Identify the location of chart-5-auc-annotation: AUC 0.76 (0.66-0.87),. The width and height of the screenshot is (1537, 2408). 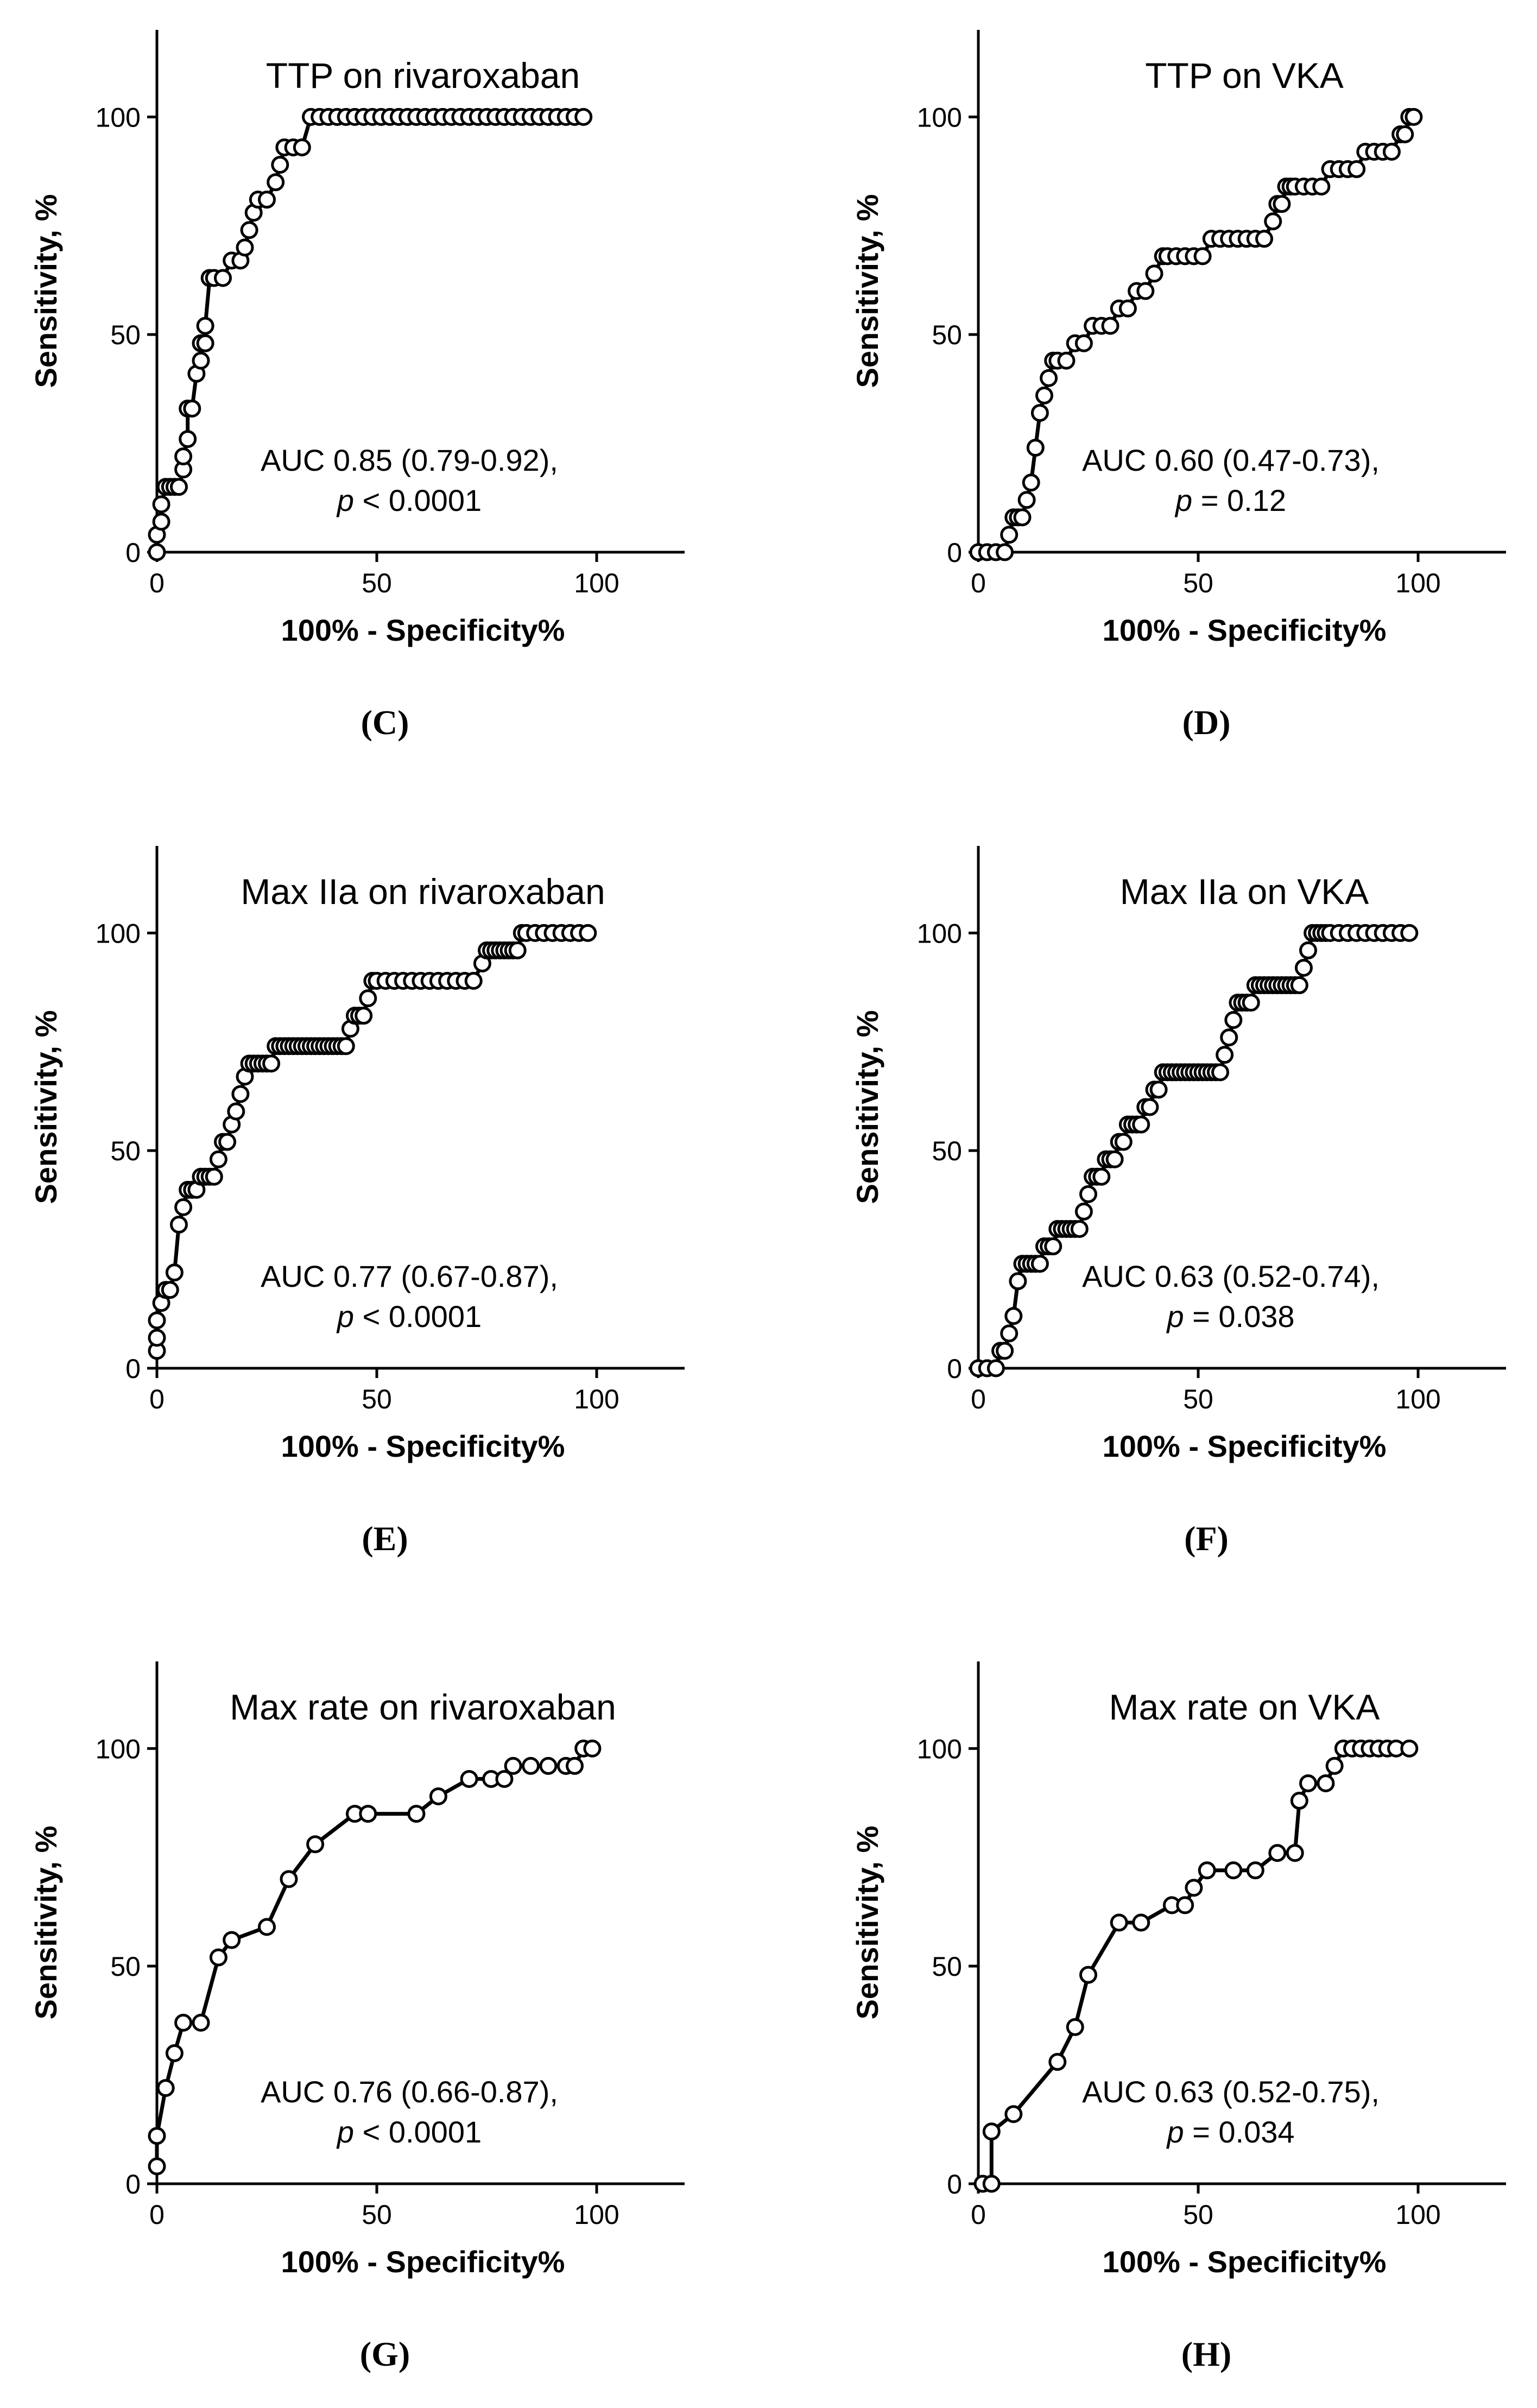
(409, 2092).